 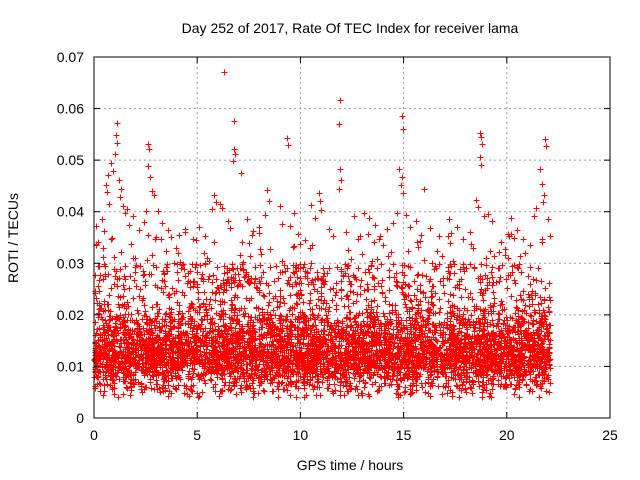 I want to click on x-tick-label: 25, so click(x=610, y=435).